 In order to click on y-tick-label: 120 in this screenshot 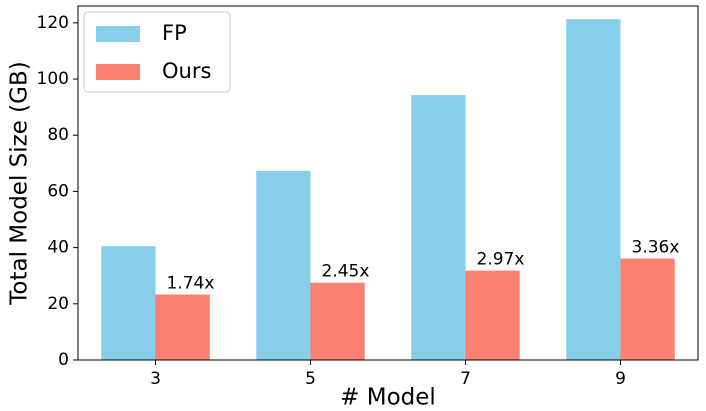, I will do `click(53, 23)`.